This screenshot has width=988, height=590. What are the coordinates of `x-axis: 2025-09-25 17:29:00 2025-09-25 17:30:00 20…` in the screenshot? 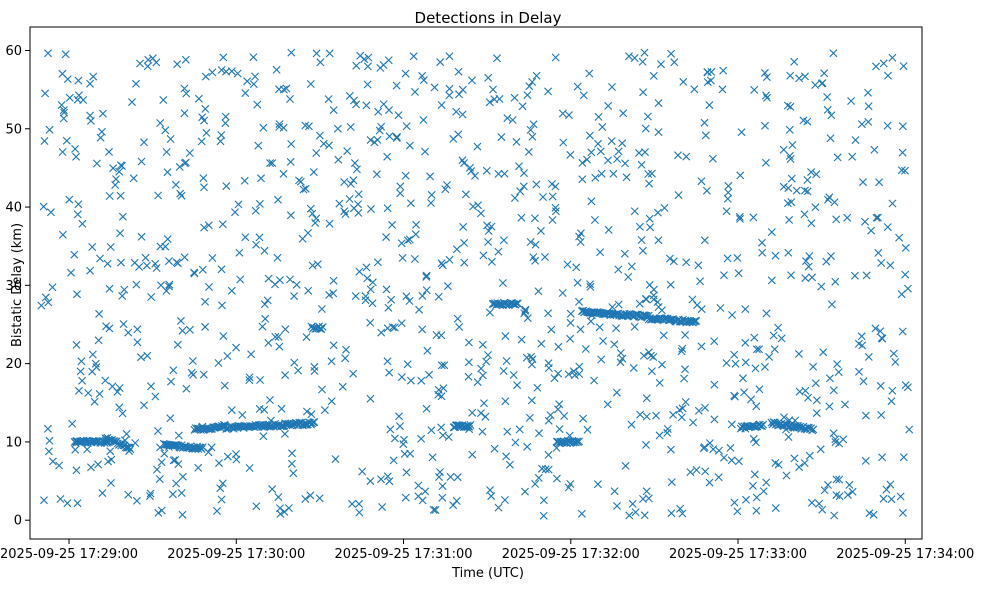 It's located at (487, 550).